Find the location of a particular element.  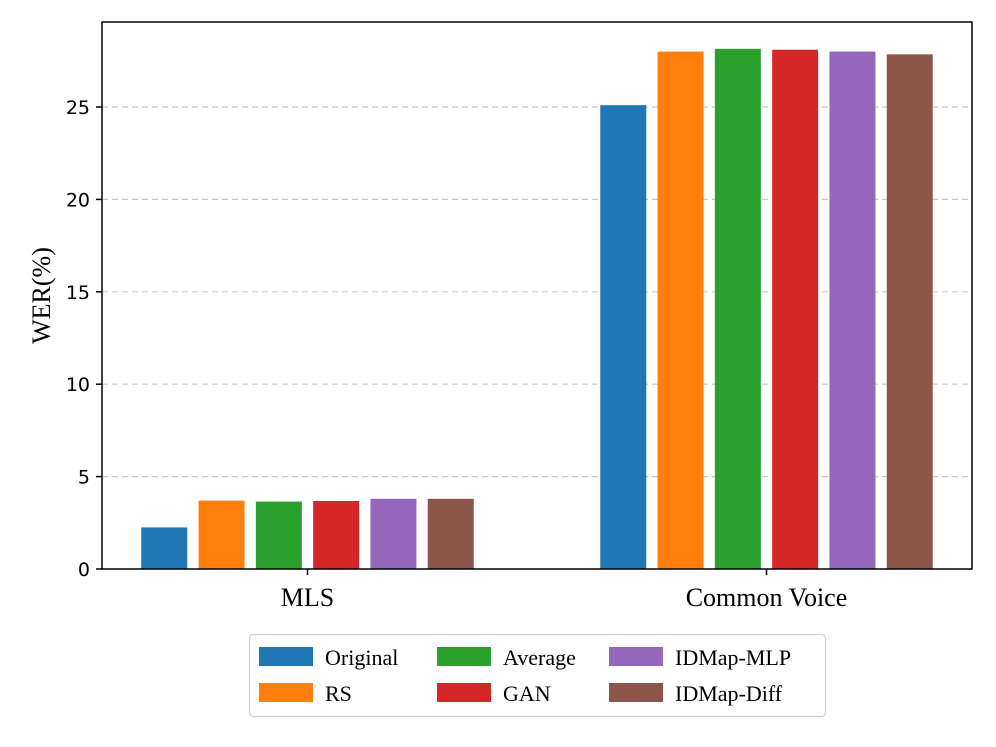

legend-box is located at coordinates (537, 675).